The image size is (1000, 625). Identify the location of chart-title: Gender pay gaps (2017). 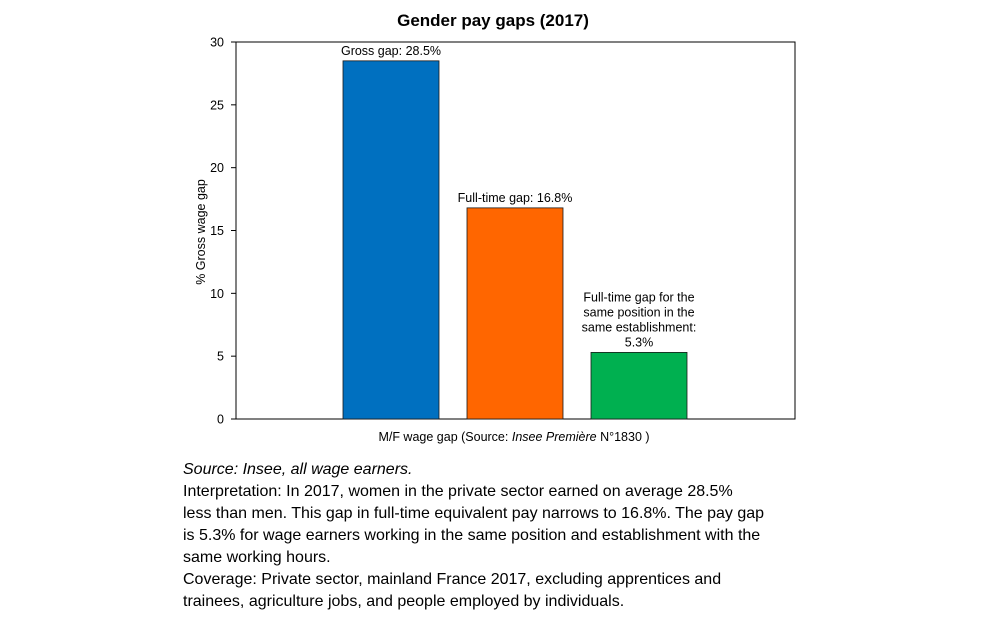
(493, 20).